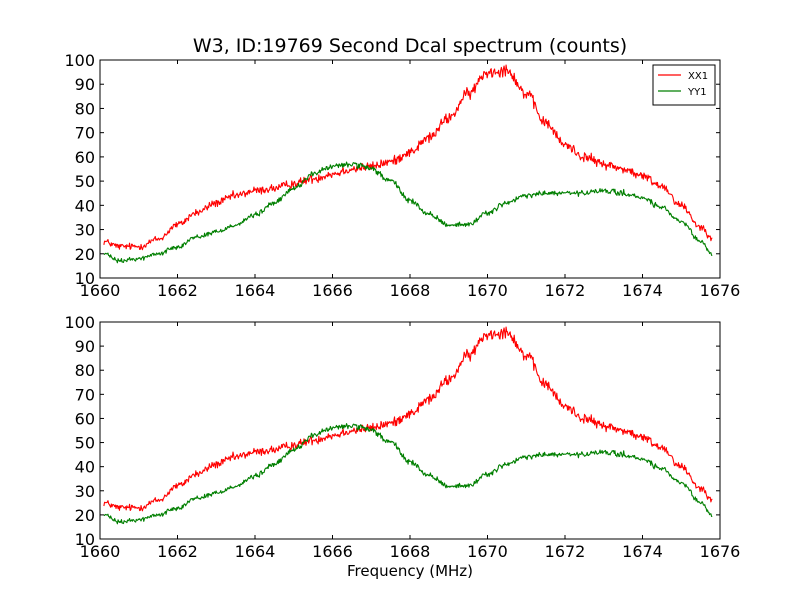 The width and height of the screenshot is (800, 600). I want to click on legend-label-yy1: YY1, so click(697, 92).